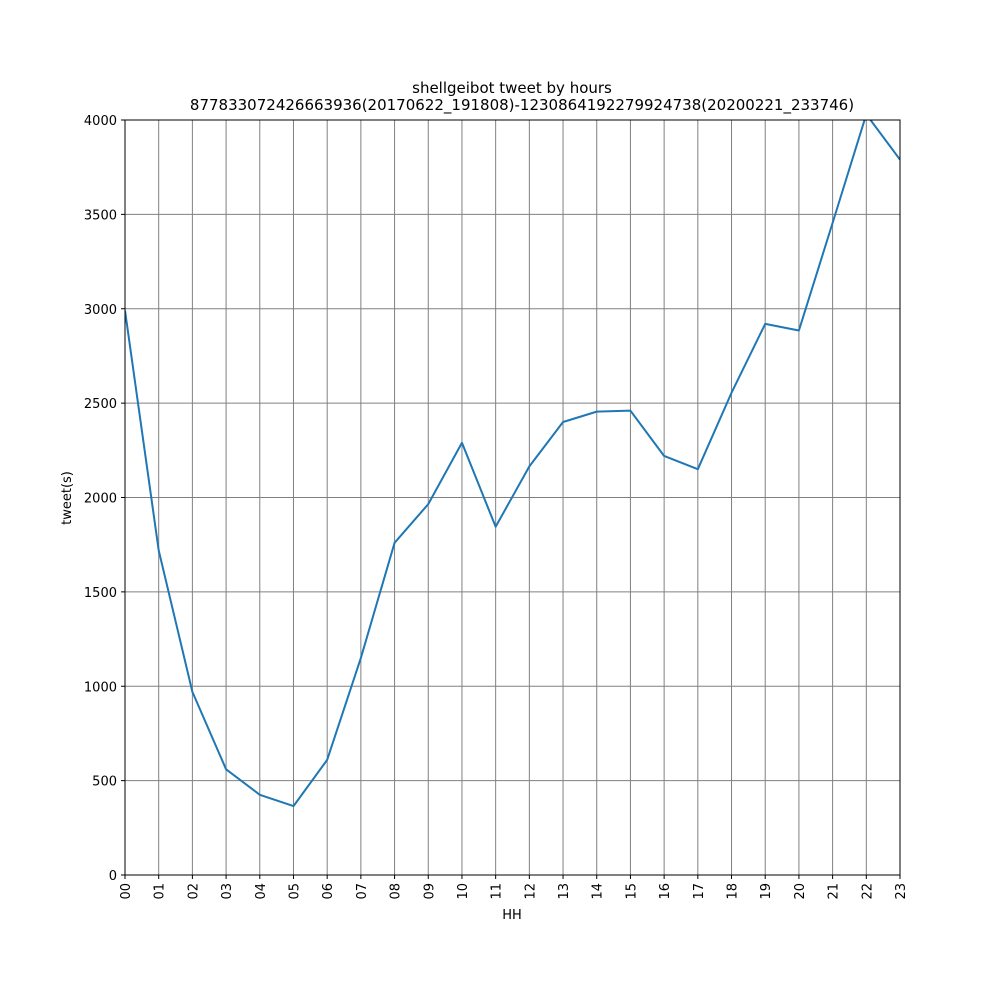 Image resolution: width=1000 pixels, height=1000 pixels. Describe the element at coordinates (530, 891) in the screenshot. I see `x-tick-label: 12` at that location.